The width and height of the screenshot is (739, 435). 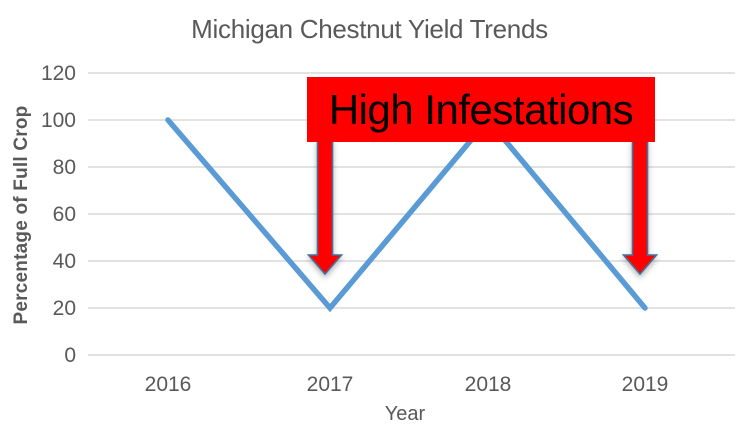 I want to click on y-tick-label: 120, so click(x=58, y=73).